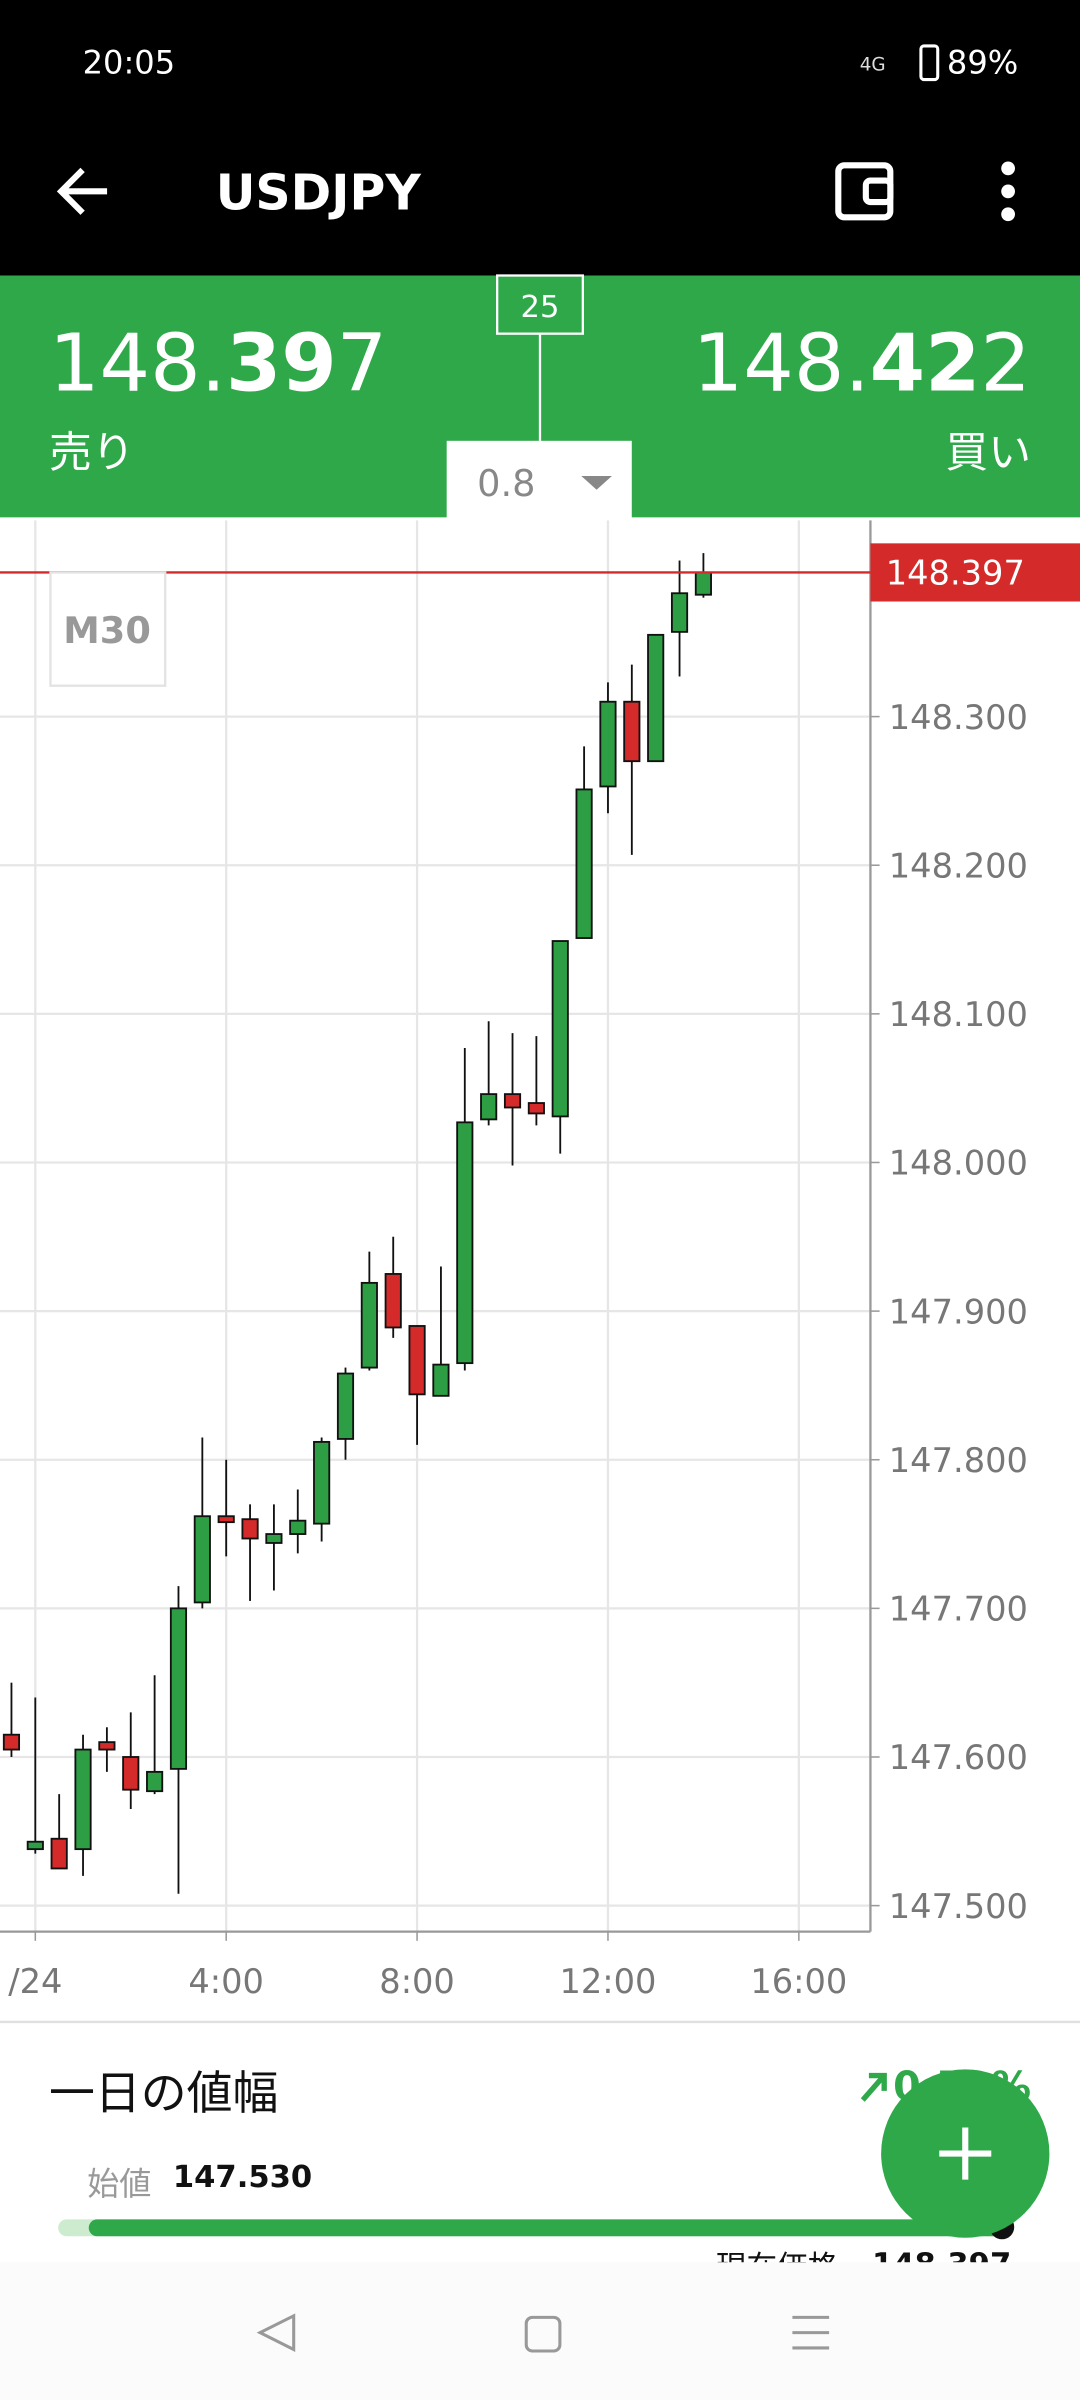  Describe the element at coordinates (540, 138) in the screenshot. I see `top-bar` at that location.